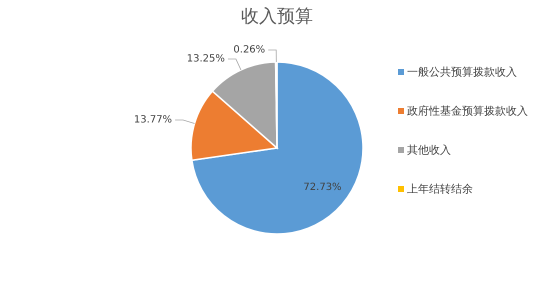 Image resolution: width=553 pixels, height=305 pixels. What do you see at coordinates (249, 50) in the screenshot?
I see `data-label: 0.26%` at bounding box center [249, 50].